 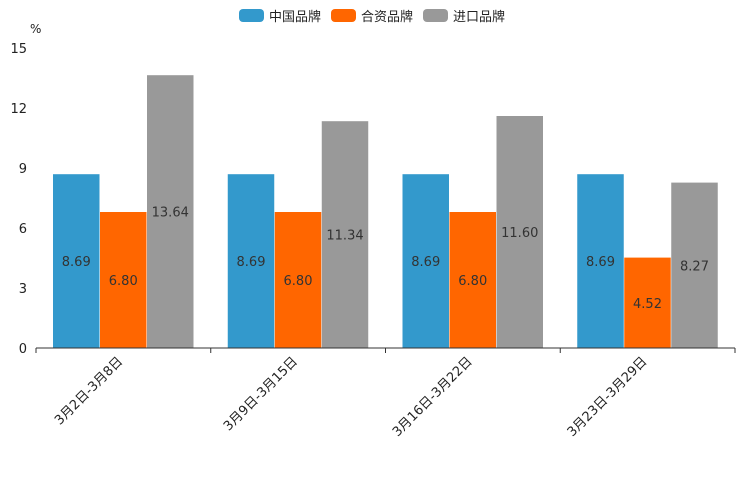 What do you see at coordinates (23, 229) in the screenshot?
I see `y-tick-label: 6` at bounding box center [23, 229].